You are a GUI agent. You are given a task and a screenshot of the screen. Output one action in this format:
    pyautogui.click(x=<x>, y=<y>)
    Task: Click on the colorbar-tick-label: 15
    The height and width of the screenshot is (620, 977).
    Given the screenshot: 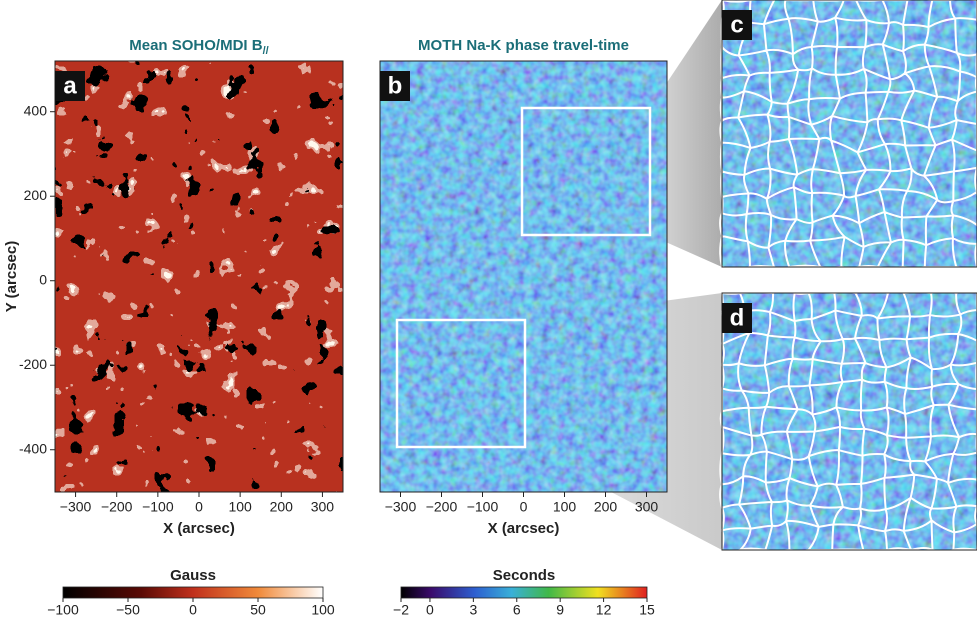 What is the action you would take?
    pyautogui.click(x=647, y=610)
    